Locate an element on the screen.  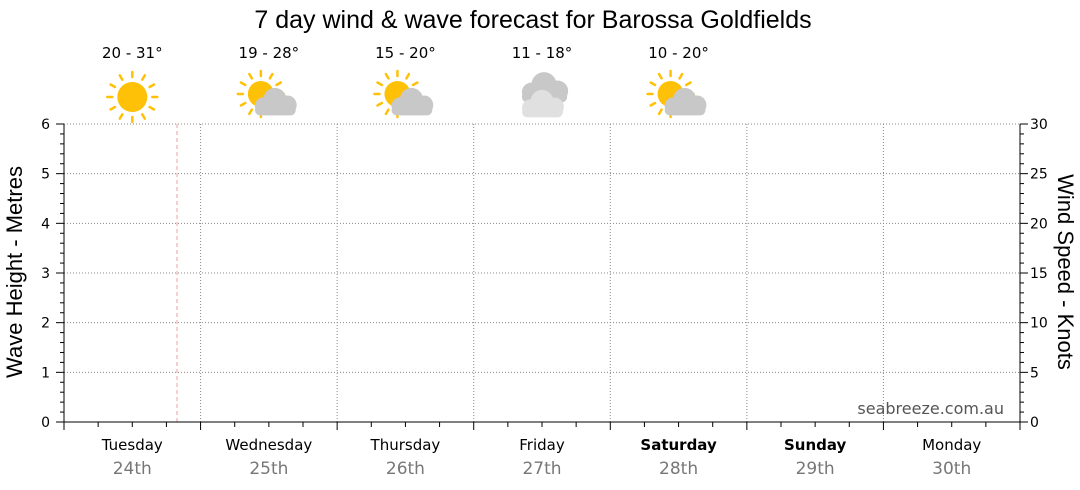
sunny-icon is located at coordinates (132, 97).